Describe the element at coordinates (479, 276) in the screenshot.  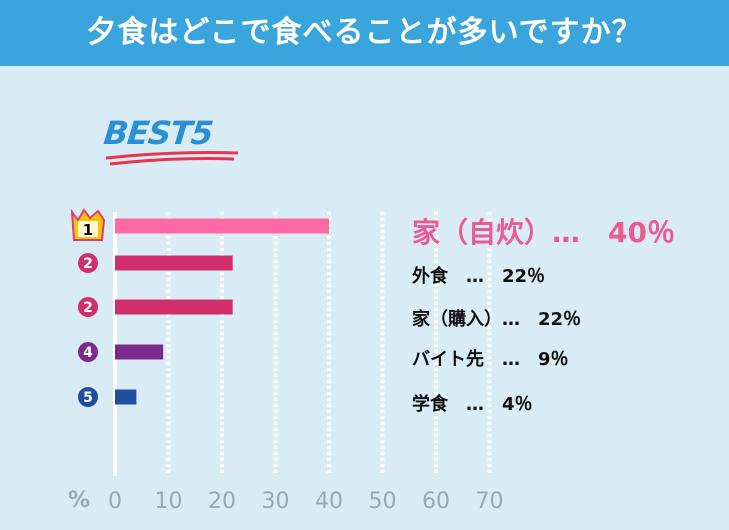
I see `value-label-2: 外食 … 22％` at that location.